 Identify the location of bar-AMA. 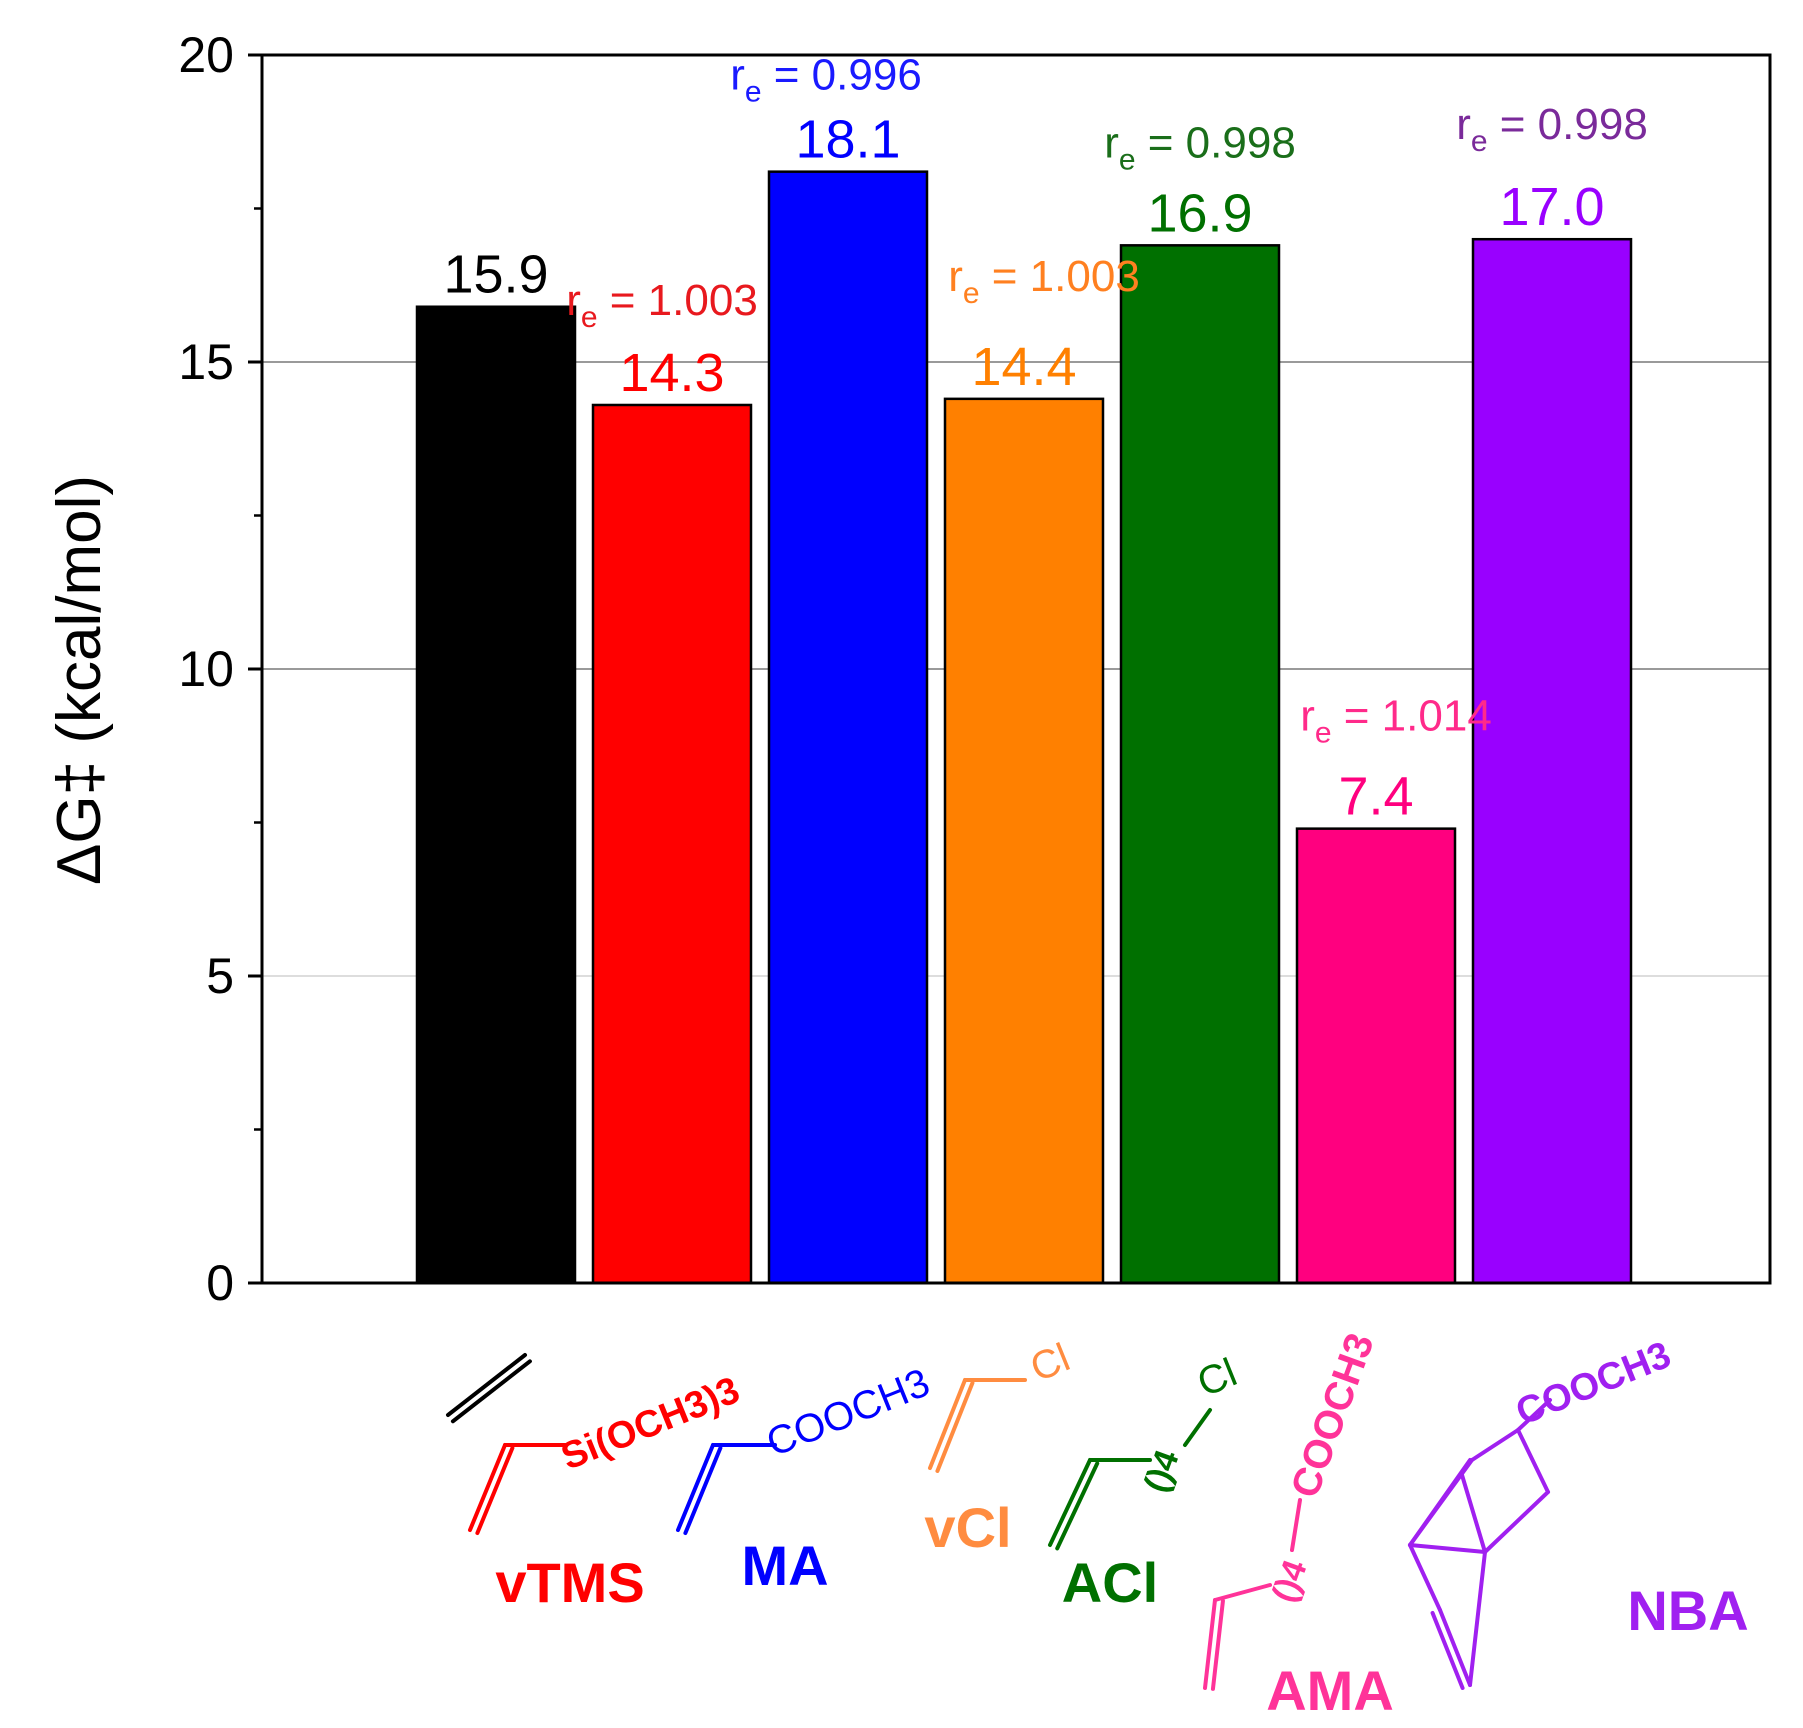
(1376, 1056).